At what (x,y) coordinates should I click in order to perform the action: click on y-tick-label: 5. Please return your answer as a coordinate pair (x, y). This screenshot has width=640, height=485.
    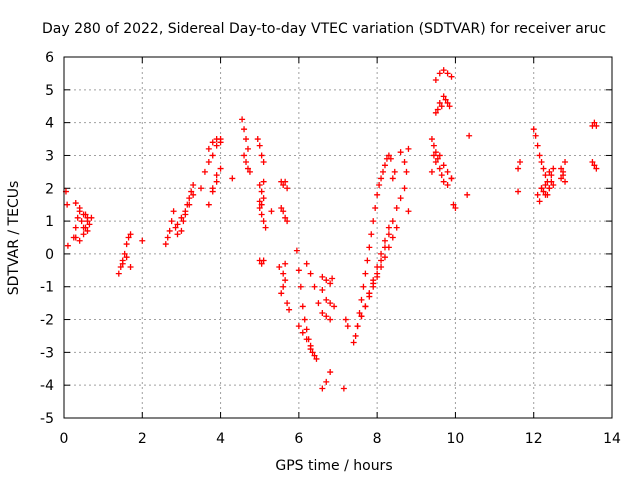
    Looking at the image, I should click on (49, 91).